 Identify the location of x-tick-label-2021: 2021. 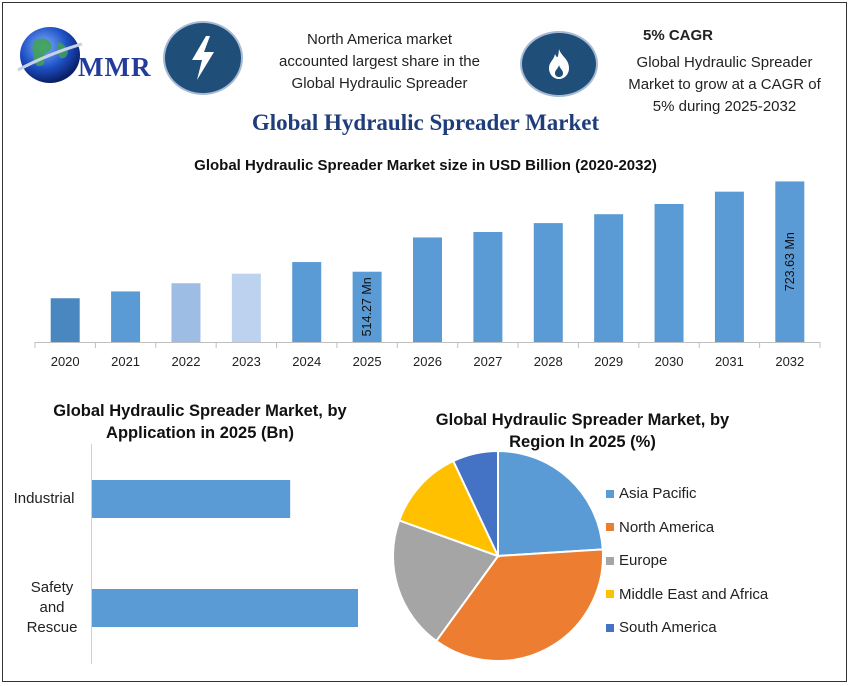
(125, 361).